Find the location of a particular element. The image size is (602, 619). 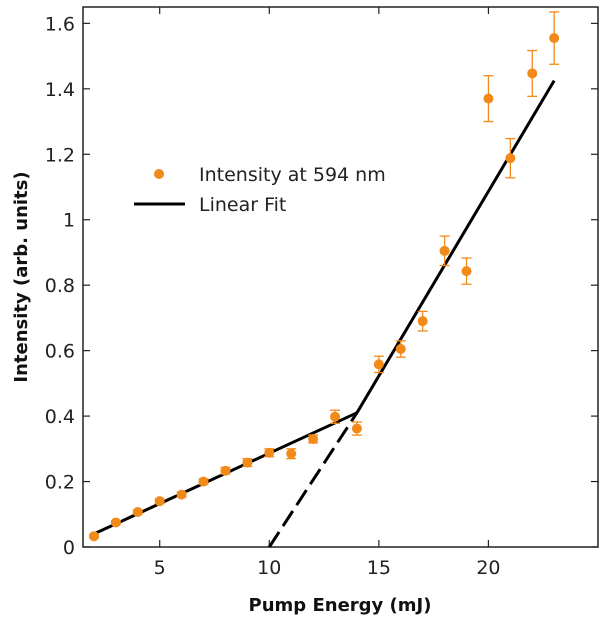

y-tick-label: 0.2 is located at coordinates (60, 483).